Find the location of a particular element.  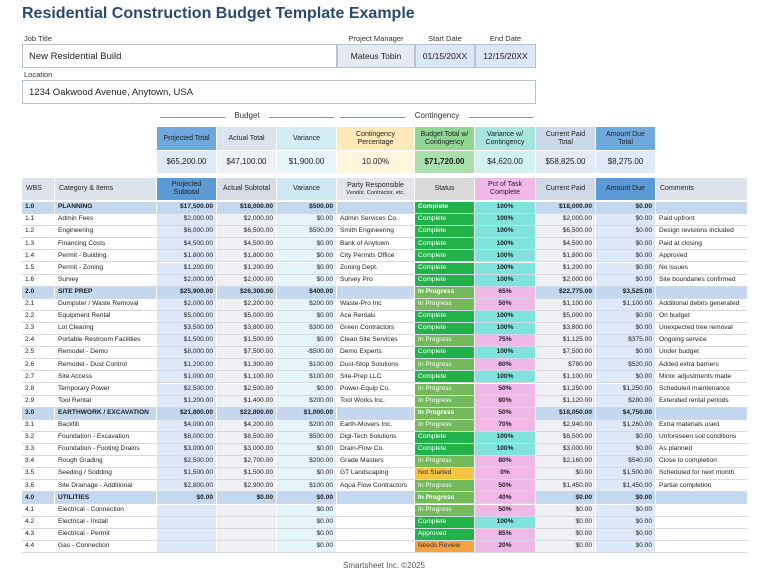

table-cell: Seeding / Sodding is located at coordinates (106, 474).